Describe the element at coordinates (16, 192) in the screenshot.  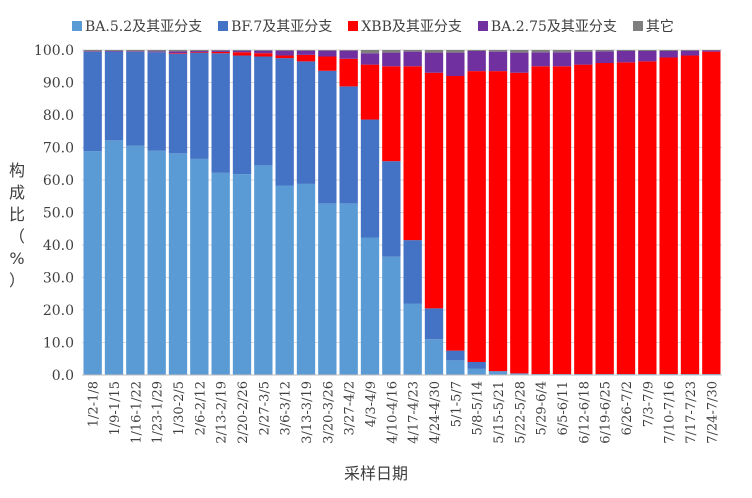
I see `y-axis-title-char: 成` at that location.